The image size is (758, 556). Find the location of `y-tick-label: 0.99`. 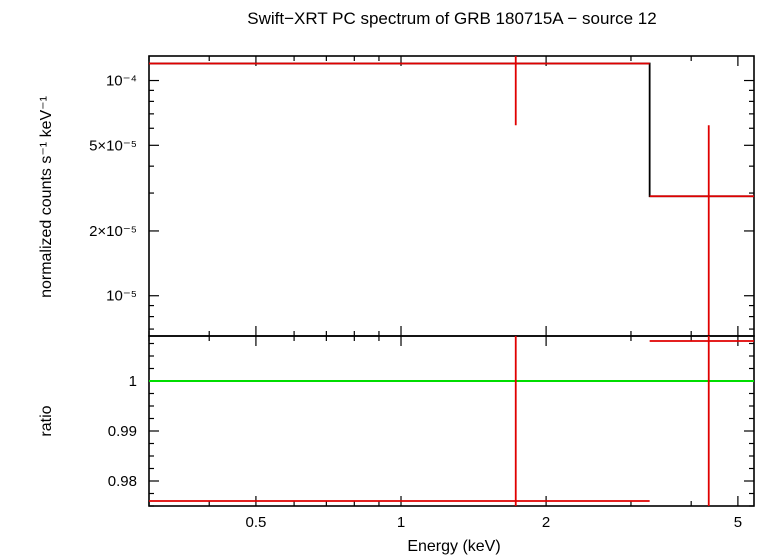

y-tick-label: 0.99 is located at coordinates (122, 431).